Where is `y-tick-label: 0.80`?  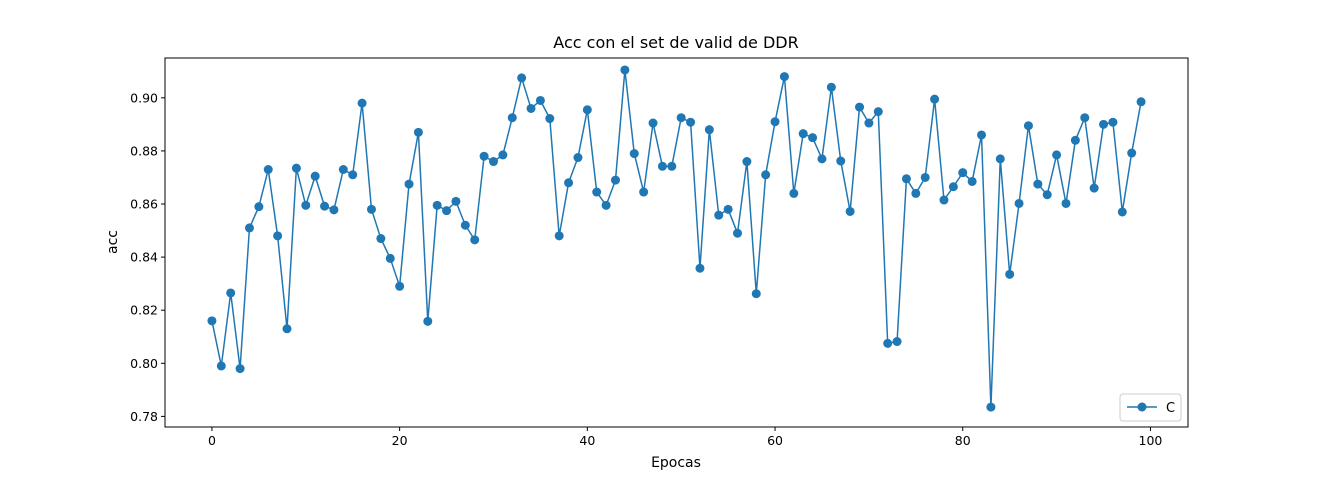 y-tick-label: 0.80 is located at coordinates (144, 363).